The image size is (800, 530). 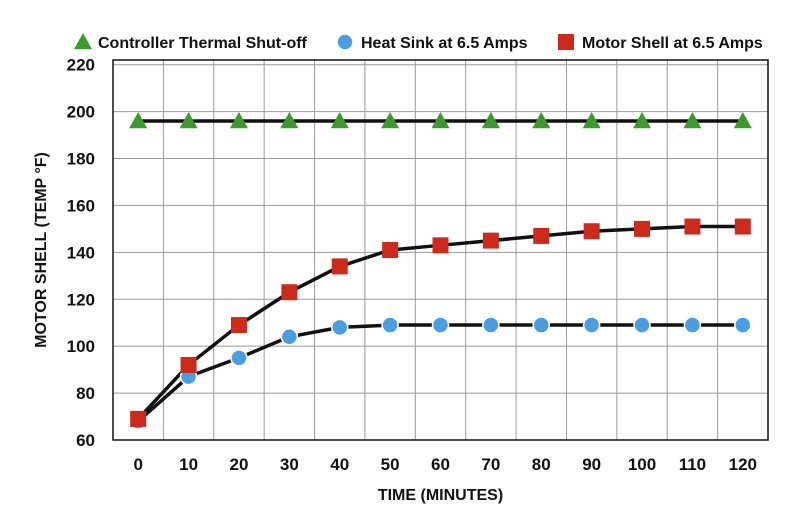 I want to click on y-tick-label: 200, so click(x=81, y=112).